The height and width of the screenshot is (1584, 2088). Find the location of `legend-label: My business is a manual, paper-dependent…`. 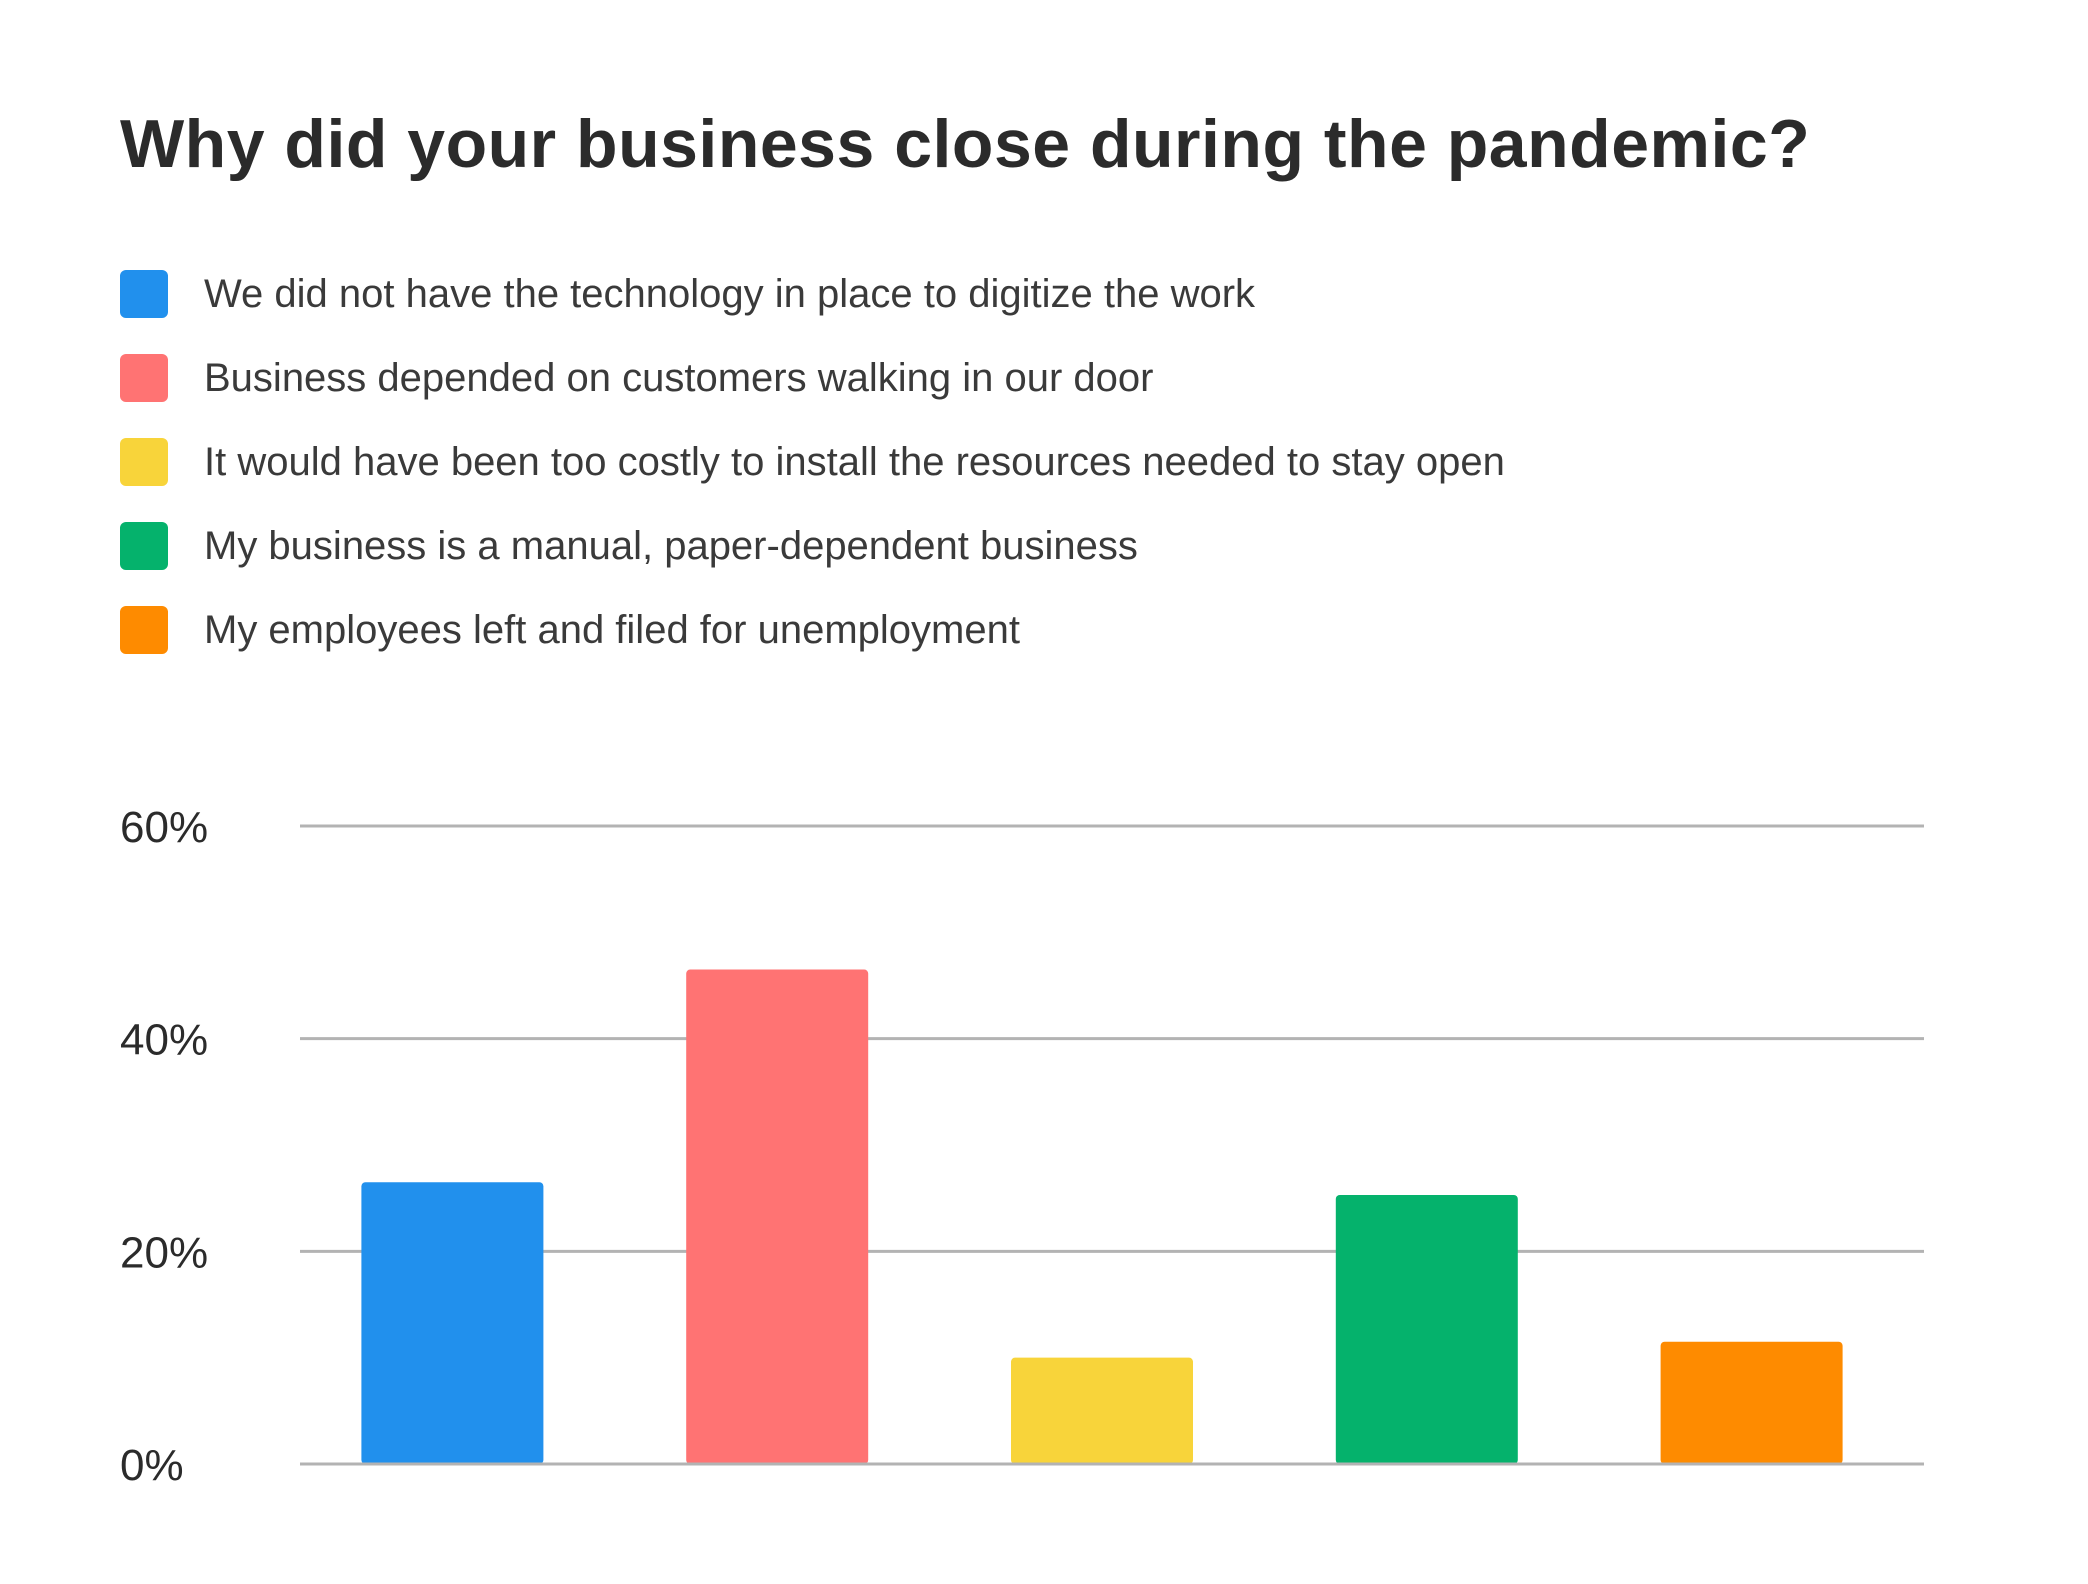

legend-label: My business is a manual, paper-dependent… is located at coordinates (671, 545).